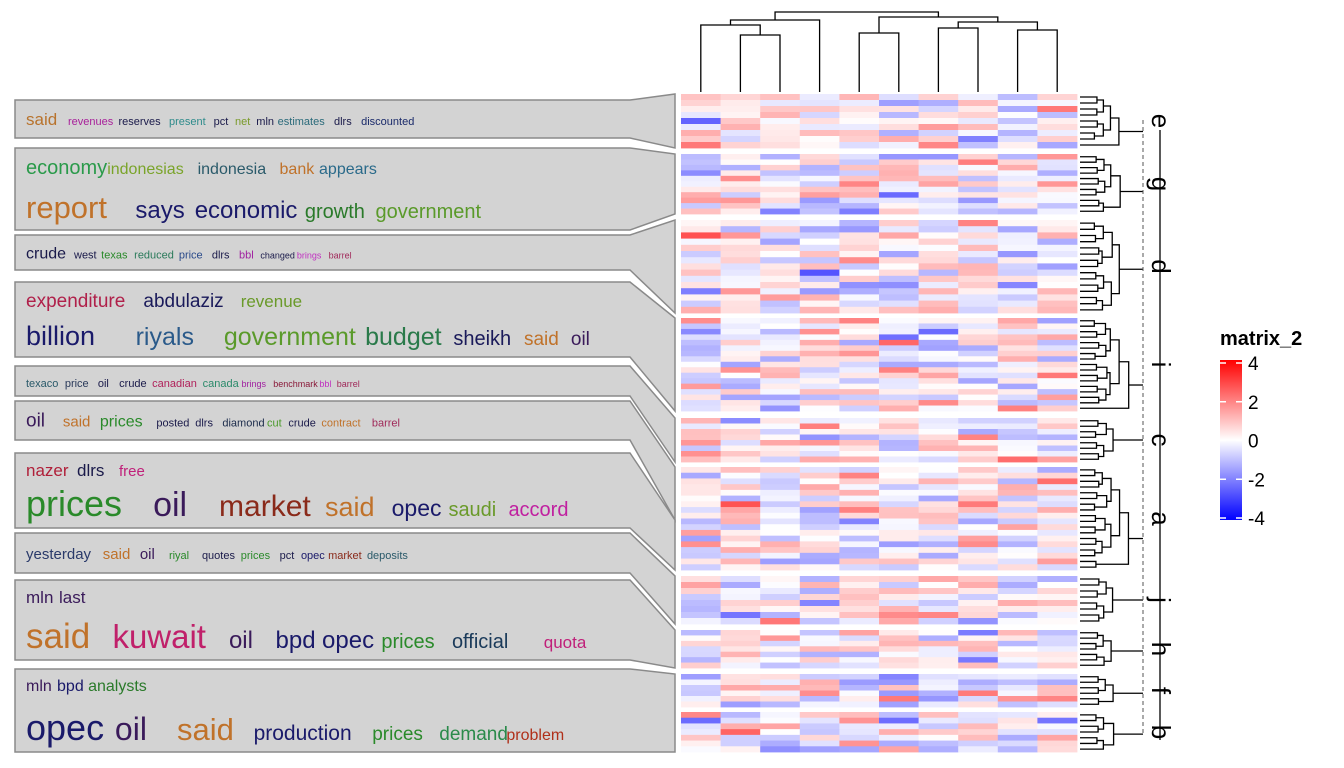 The height and width of the screenshot is (768, 1344). What do you see at coordinates (482, 339) in the screenshot?
I see `word-cloud-word: sheikh` at bounding box center [482, 339].